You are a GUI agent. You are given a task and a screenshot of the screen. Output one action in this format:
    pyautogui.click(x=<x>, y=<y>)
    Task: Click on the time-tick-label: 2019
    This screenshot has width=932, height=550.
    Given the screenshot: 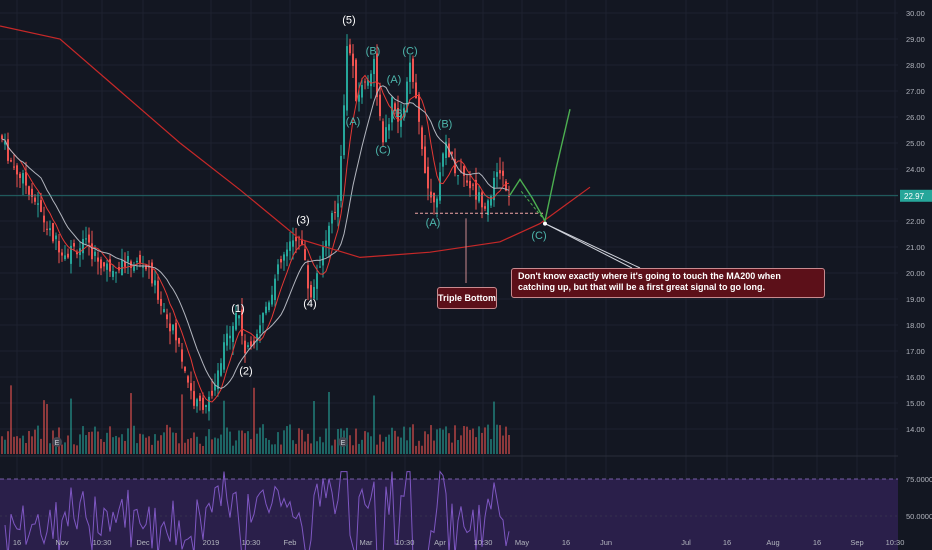 What is the action you would take?
    pyautogui.click(x=211, y=542)
    